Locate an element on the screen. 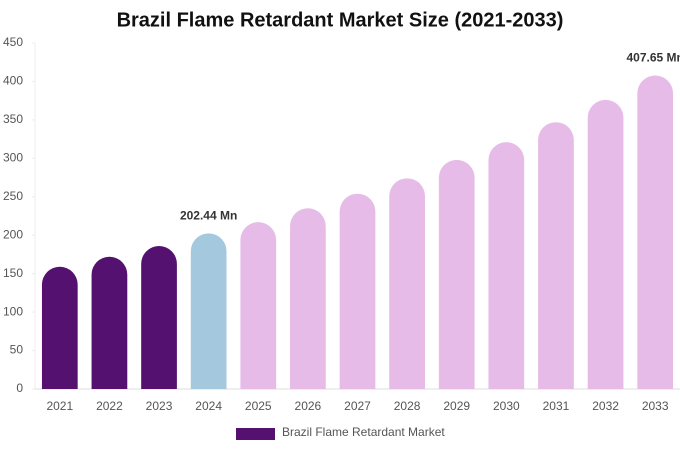  y-tick-label: 150 is located at coordinates (13, 273).